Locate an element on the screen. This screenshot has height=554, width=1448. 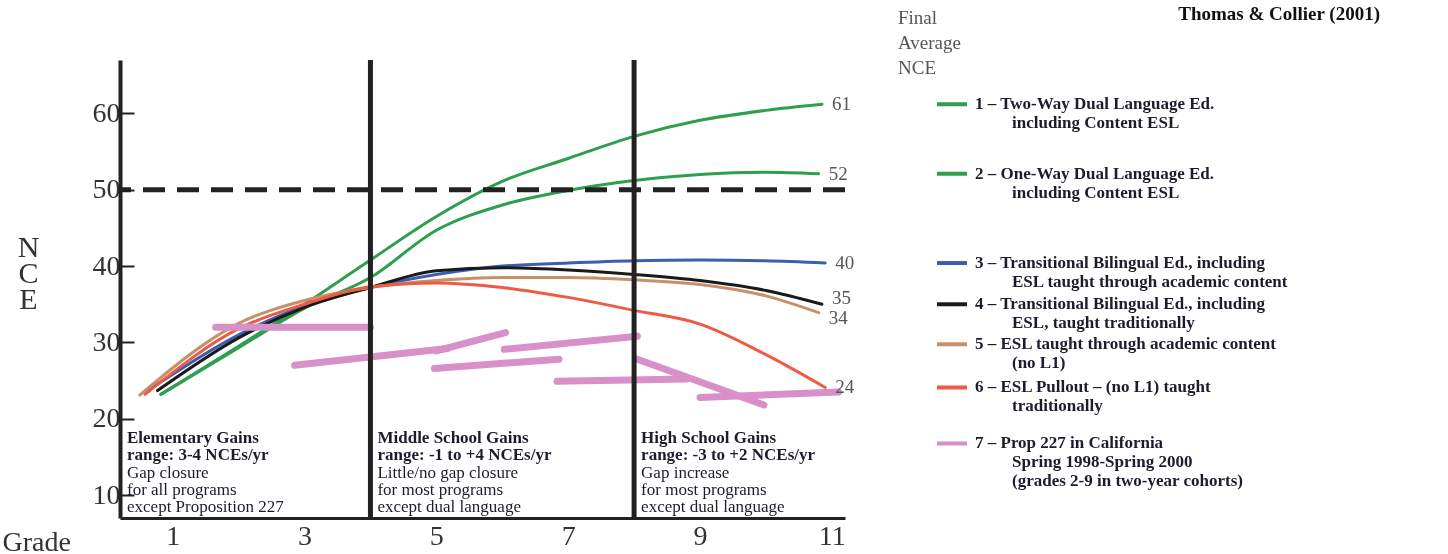
text: High School Gains range: -3 to +2 NCEs/yr Gap increase for most programs except dual language is located at coordinates (728, 472).